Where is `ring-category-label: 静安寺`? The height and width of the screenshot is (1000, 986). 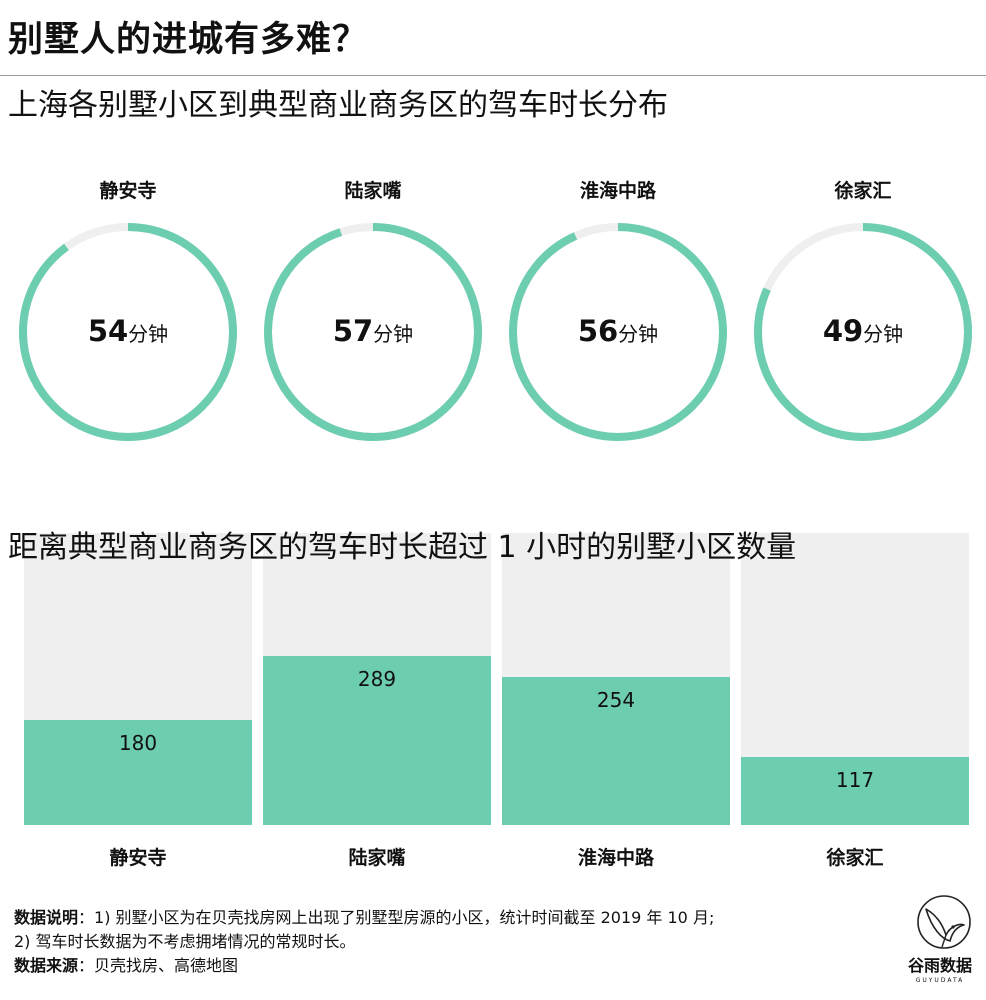
ring-category-label: 静安寺 is located at coordinates (128, 191).